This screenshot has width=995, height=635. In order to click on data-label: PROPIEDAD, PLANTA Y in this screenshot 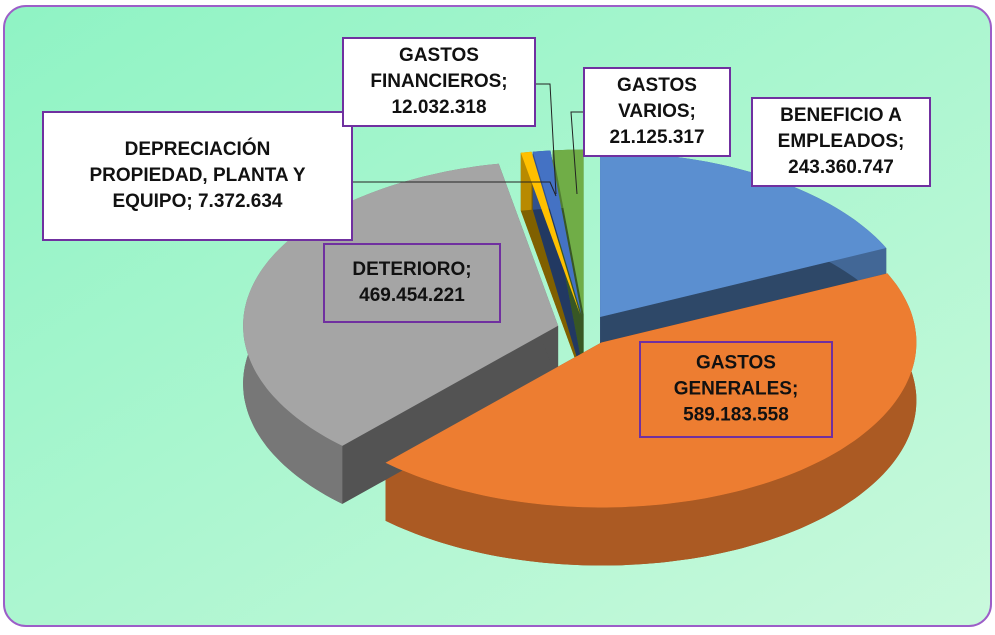, I will do `click(197, 175)`.